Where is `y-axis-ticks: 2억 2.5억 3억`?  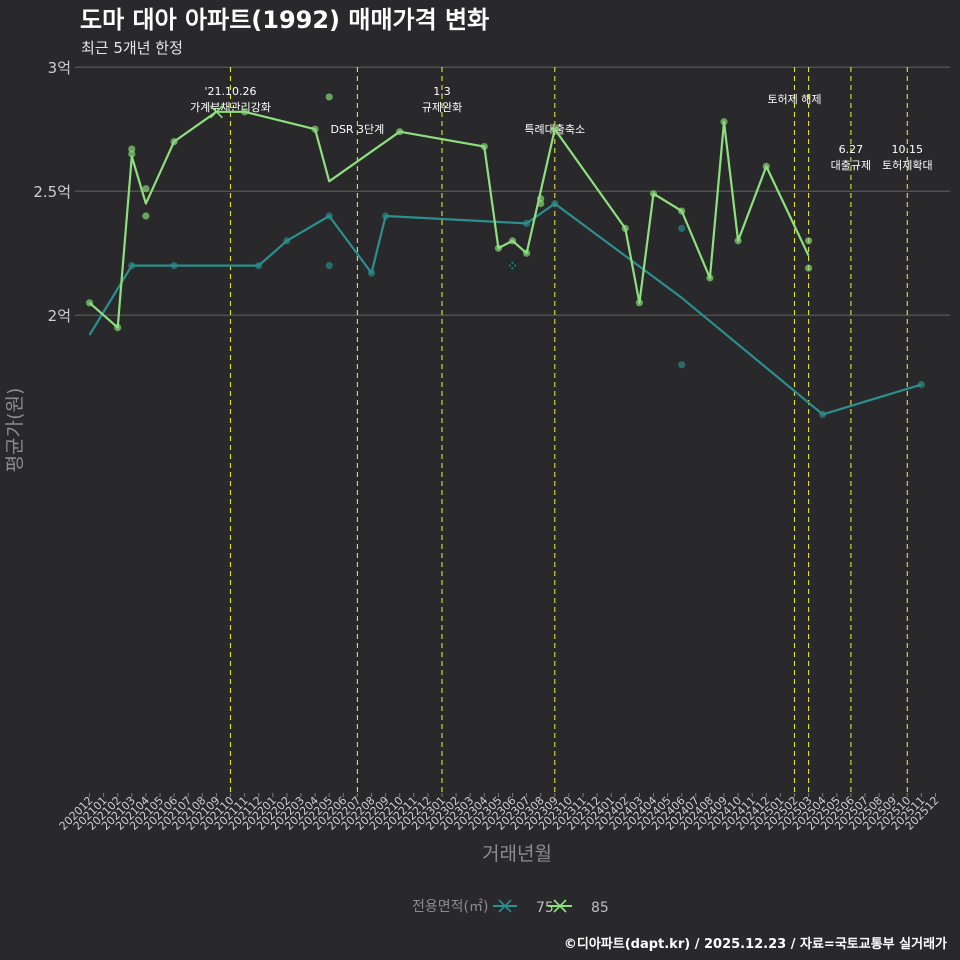
y-axis-ticks: 2억 2.5억 3억 is located at coordinates (52, 192).